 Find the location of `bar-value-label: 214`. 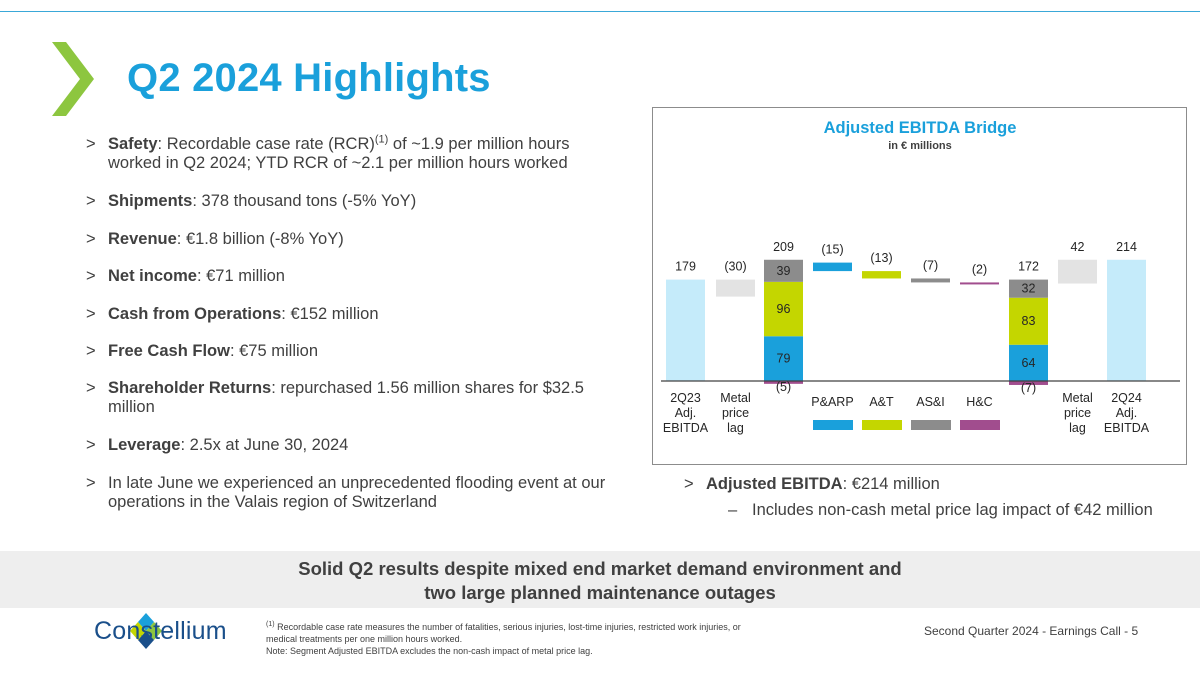

bar-value-label: 214 is located at coordinates (1126, 247).